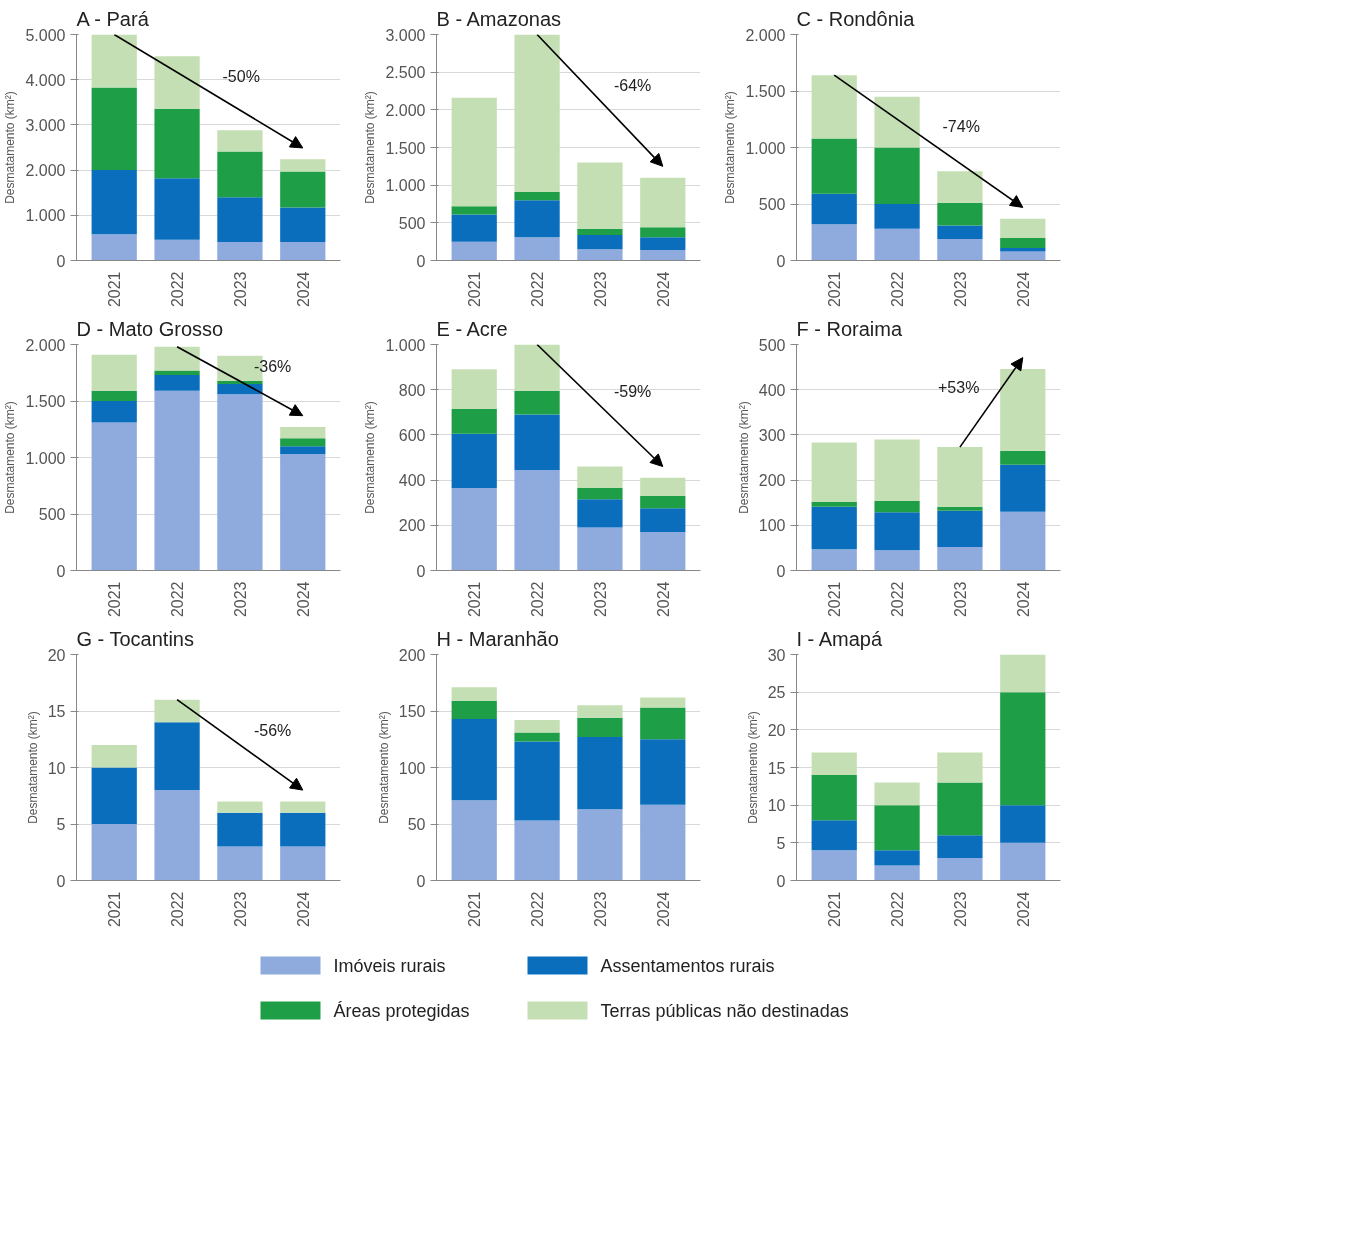 The width and height of the screenshot is (1362, 1249). What do you see at coordinates (412, 435) in the screenshot?
I see `y-tick-label: 600` at bounding box center [412, 435].